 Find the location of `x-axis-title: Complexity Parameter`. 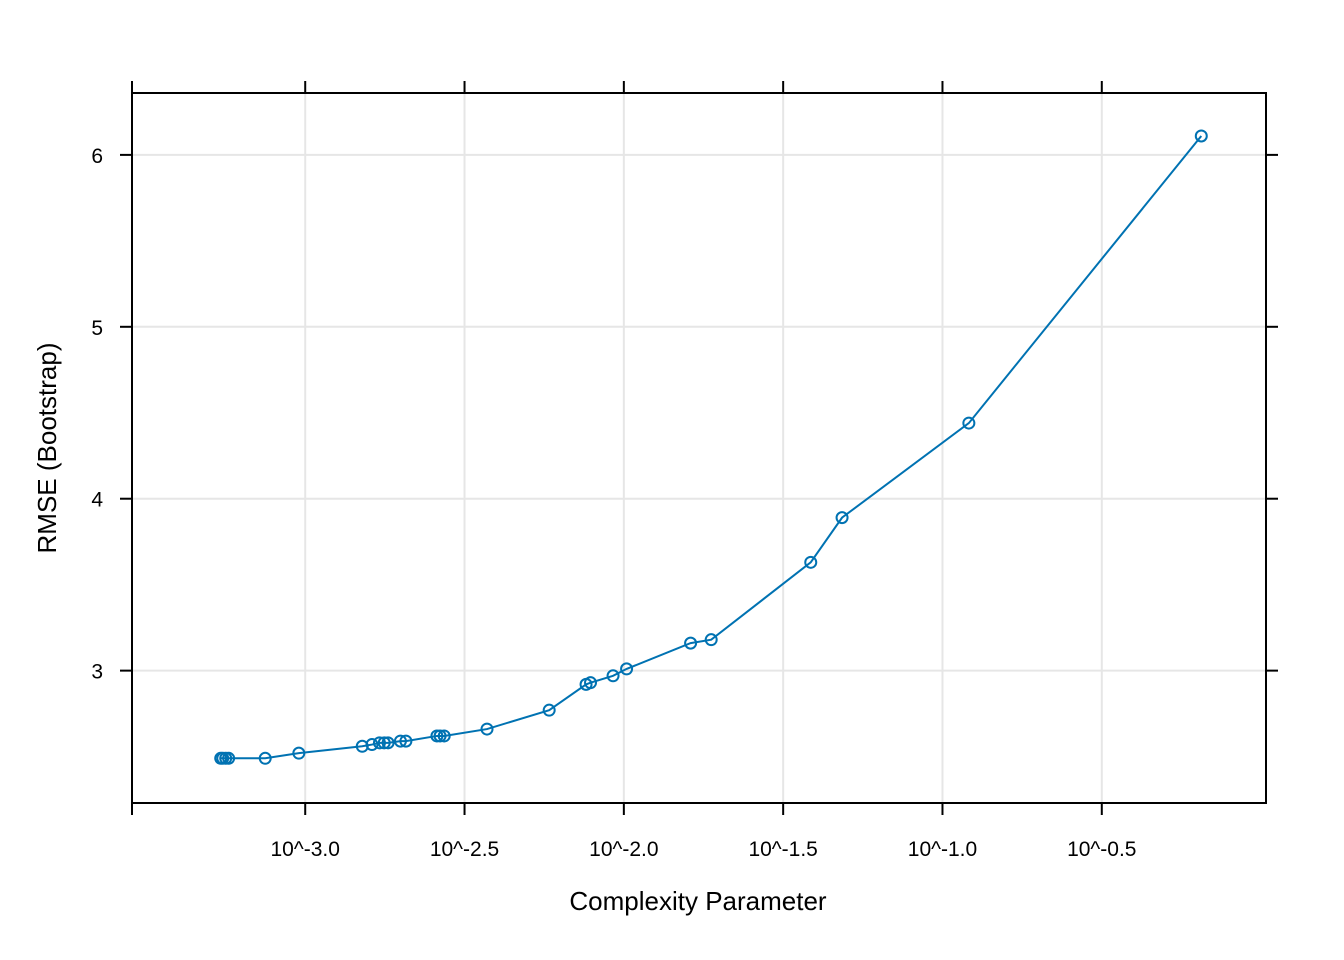

x-axis-title: Complexity Parameter is located at coordinates (698, 901).